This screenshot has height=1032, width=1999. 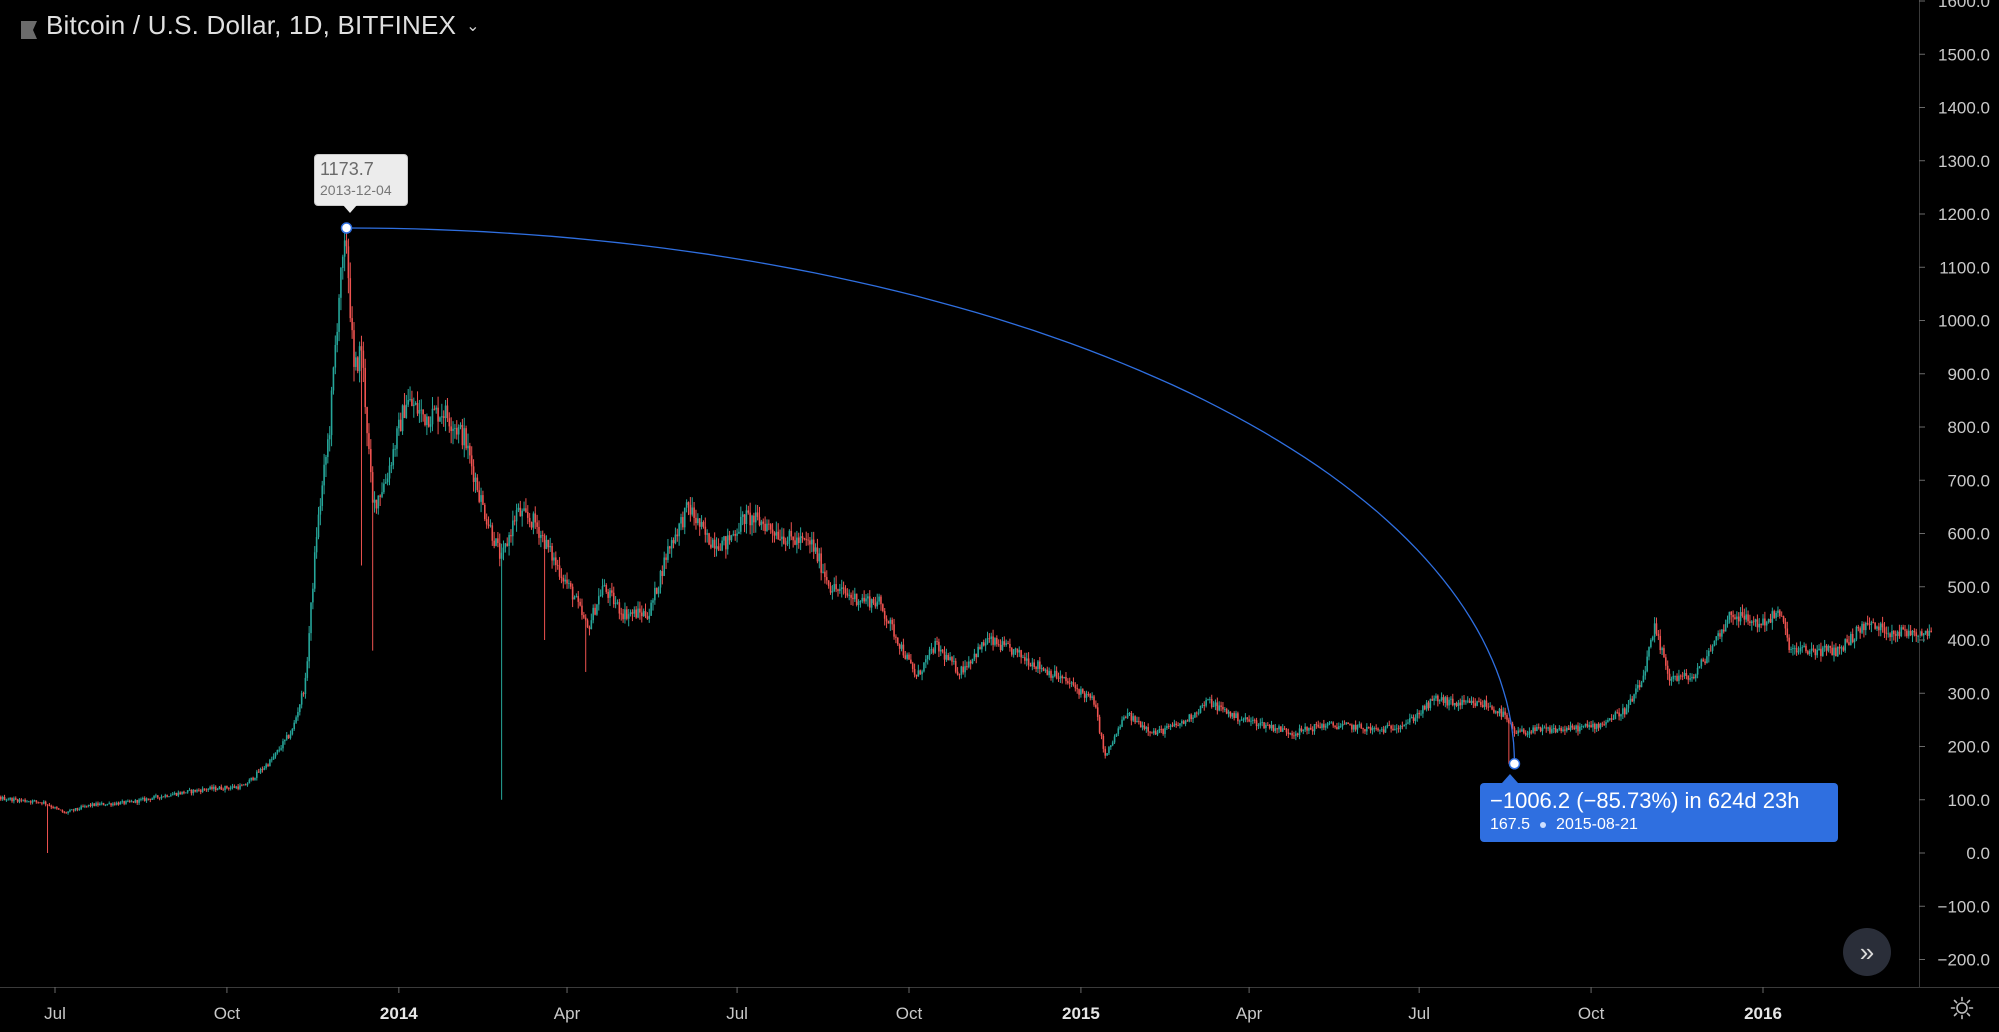 I want to click on gear-icon, so click(x=1962, y=1008).